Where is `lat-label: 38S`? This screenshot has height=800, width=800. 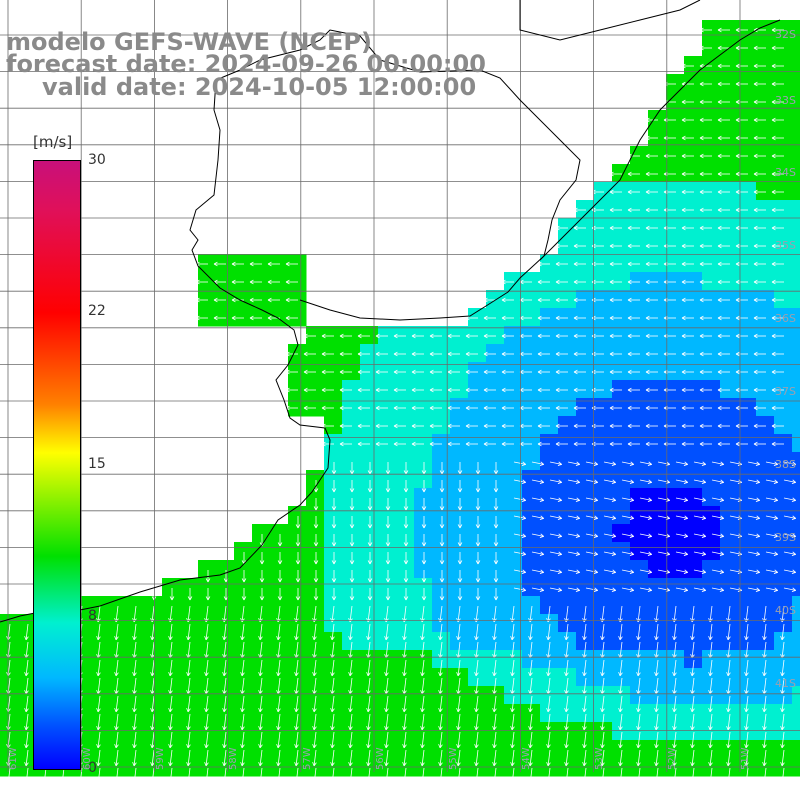 lat-label: 38S is located at coordinates (785, 464).